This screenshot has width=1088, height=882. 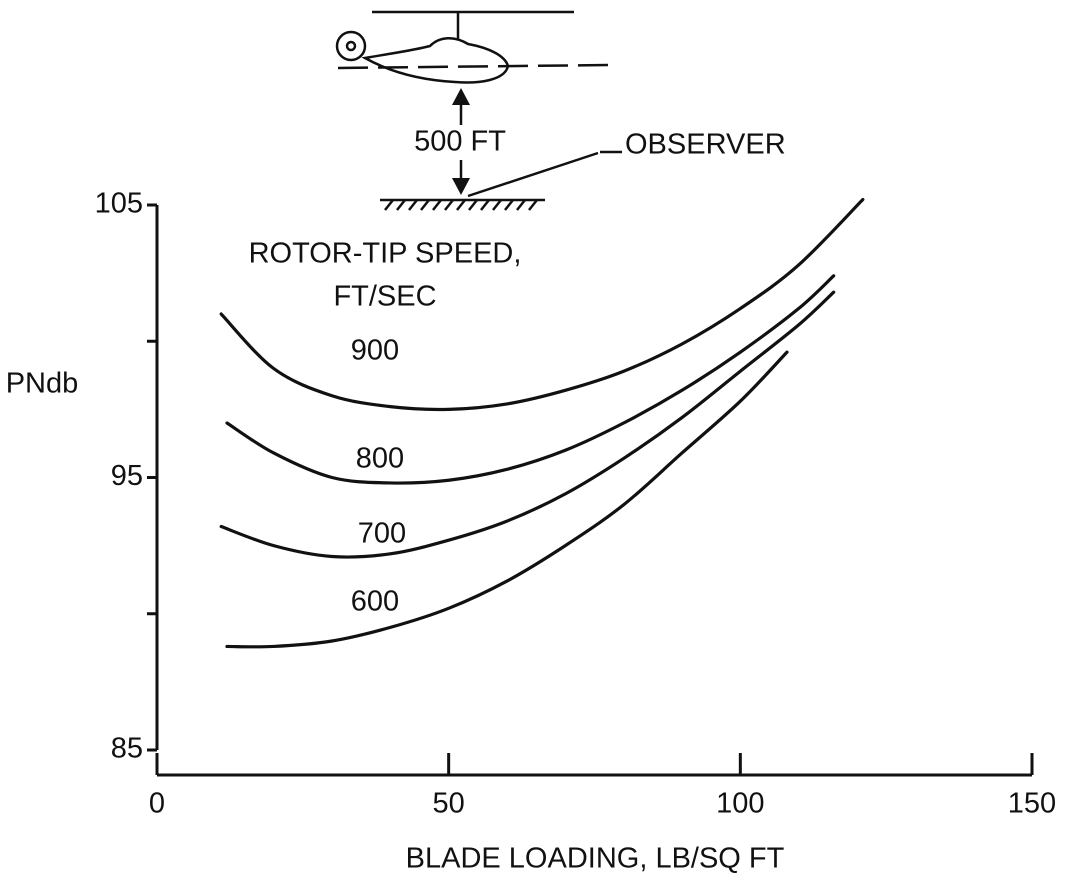 I want to click on y-tick-label: 95, so click(x=127, y=476).